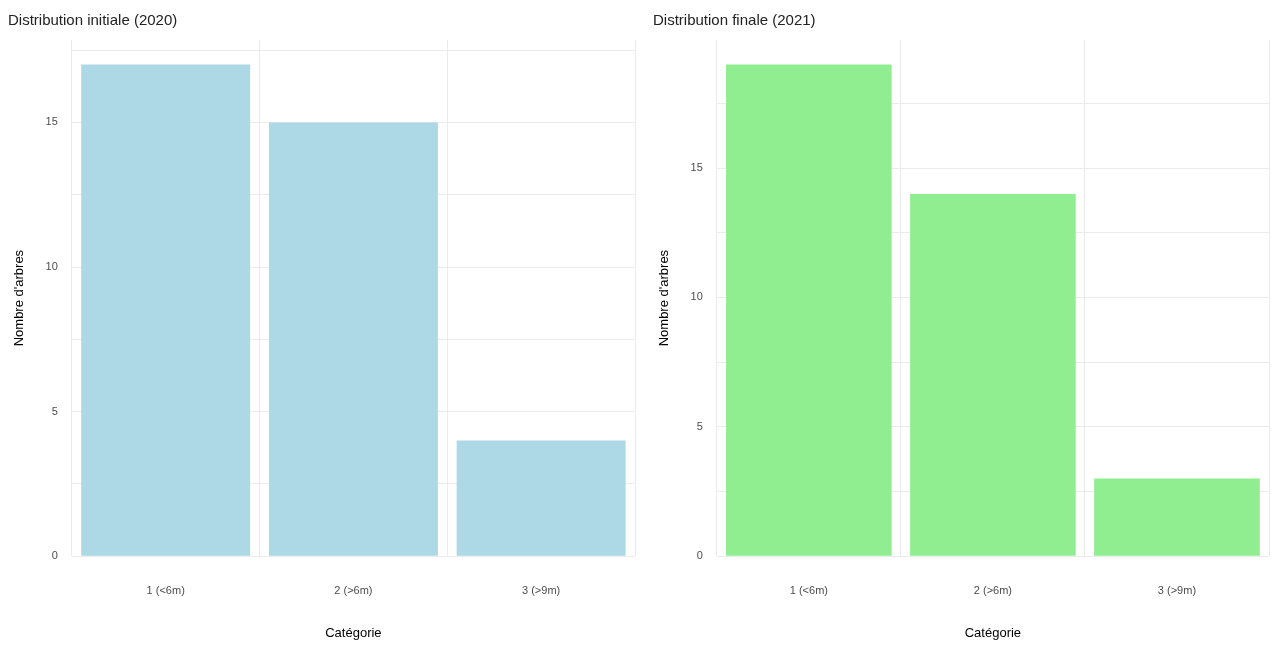 The width and height of the screenshot is (1279, 645). I want to click on chart-title: Distribution finale (2021), so click(734, 20).